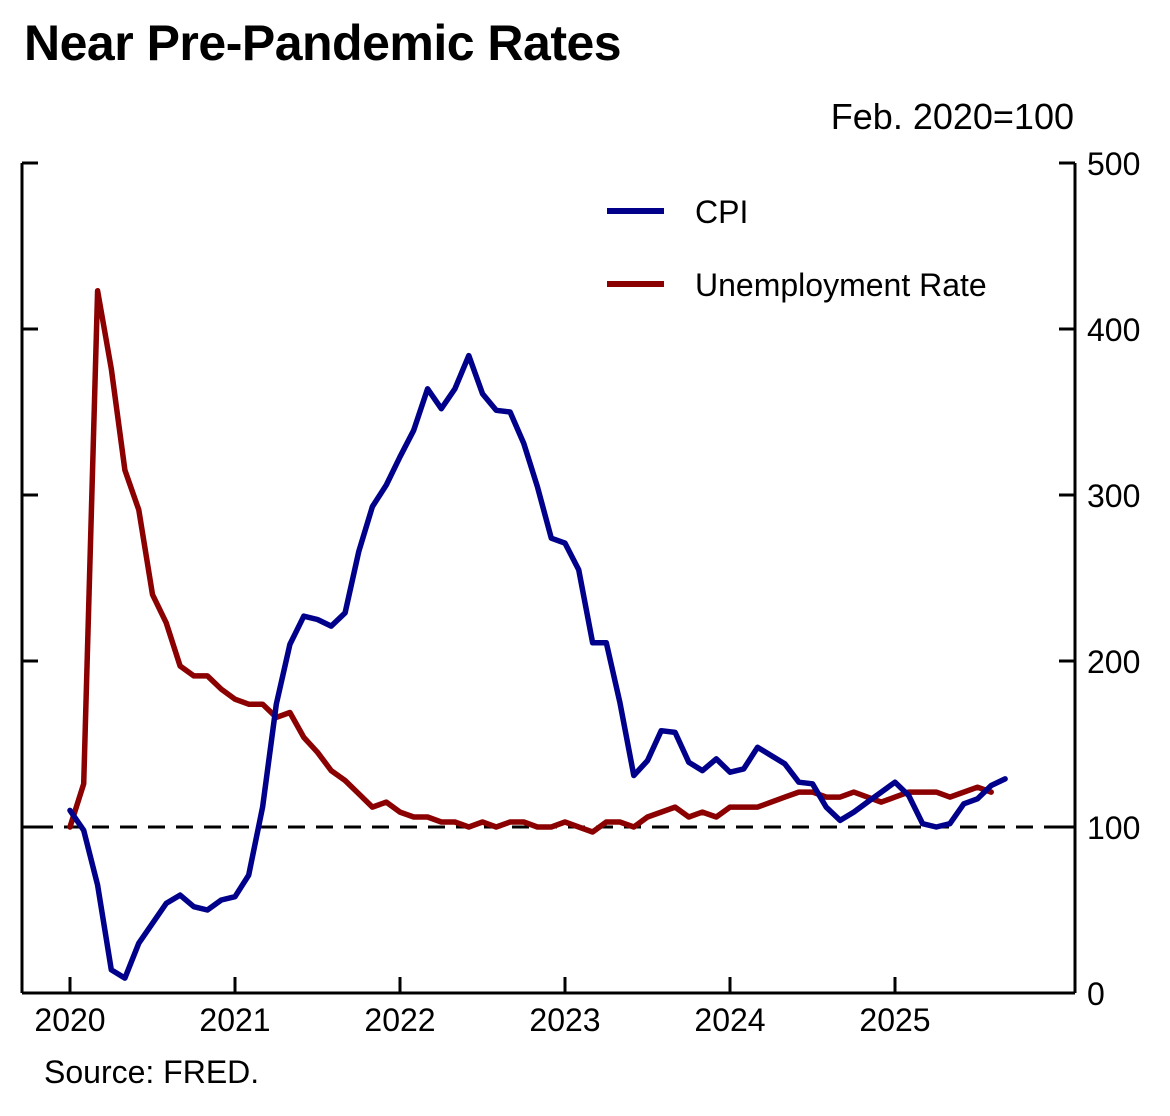 The image size is (1170, 1116). What do you see at coordinates (1113, 662) in the screenshot?
I see `y-tick-label: 200` at bounding box center [1113, 662].